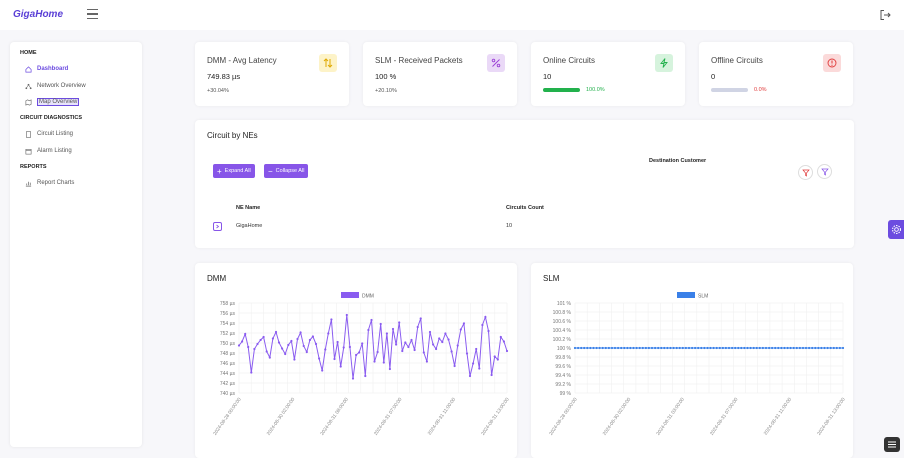  I want to click on settings-gear-icon, so click(896, 229).